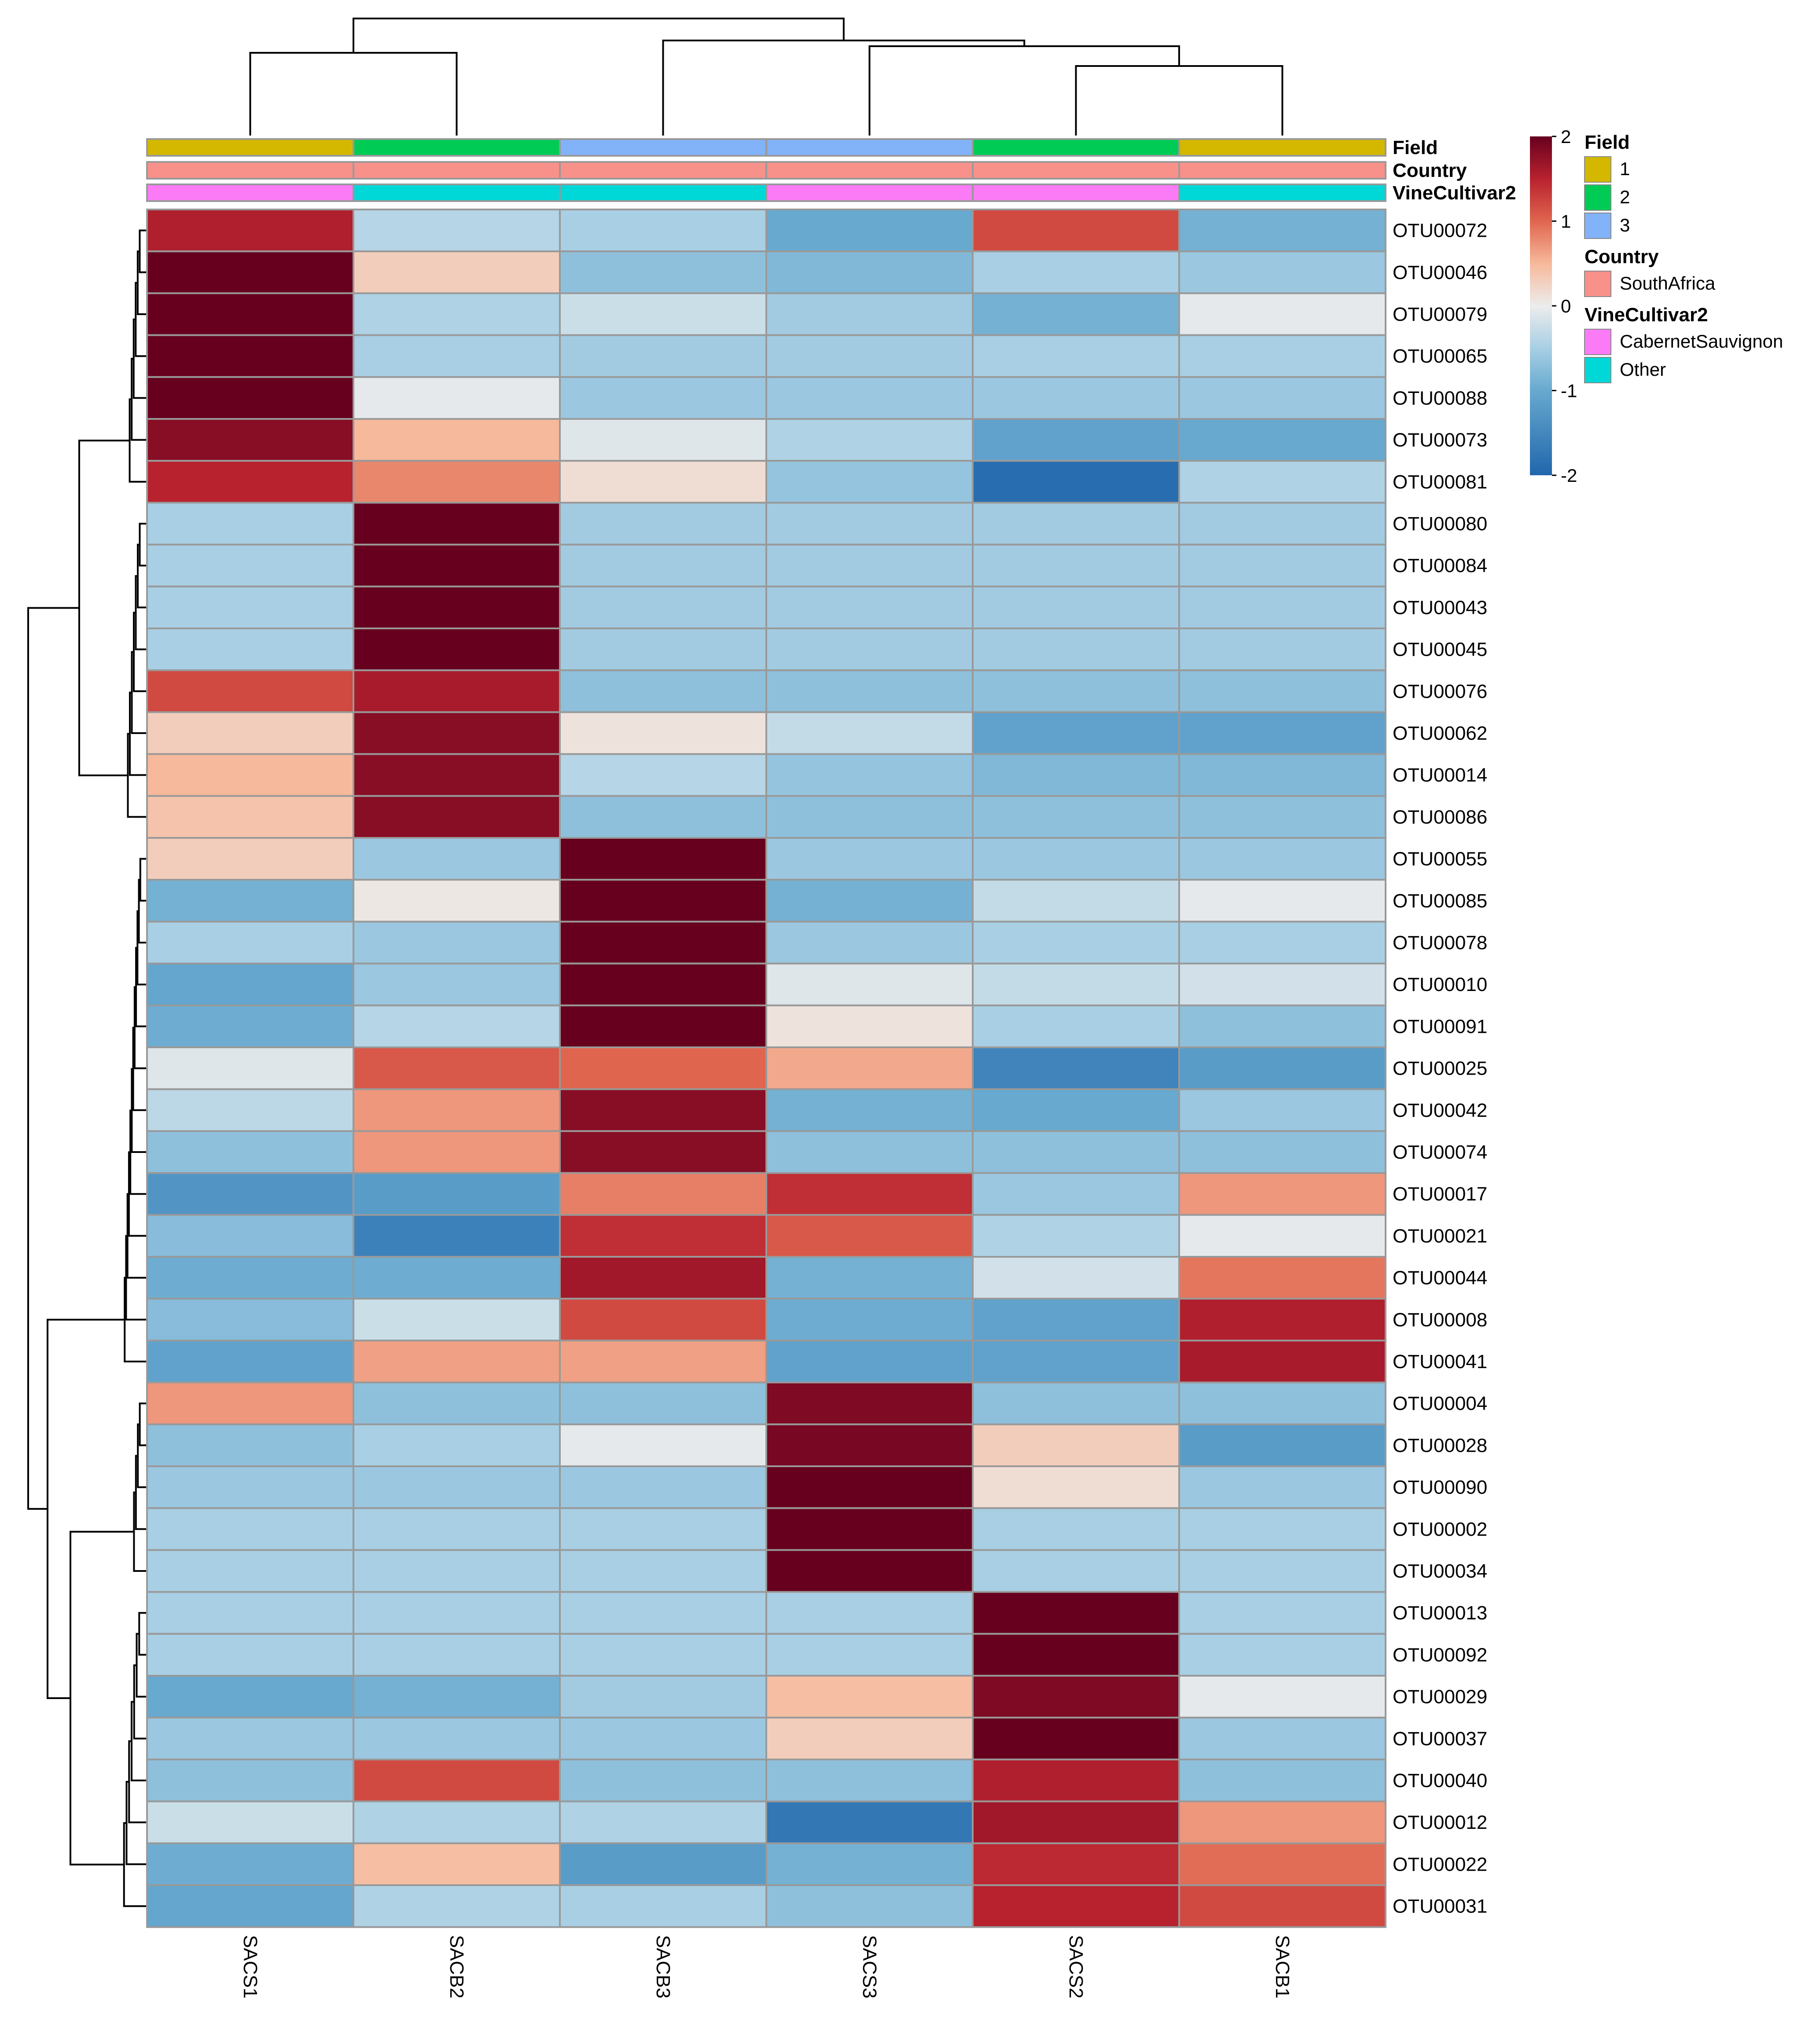  I want to click on legend-item-label: CabernetSauvignon, so click(1701, 341).